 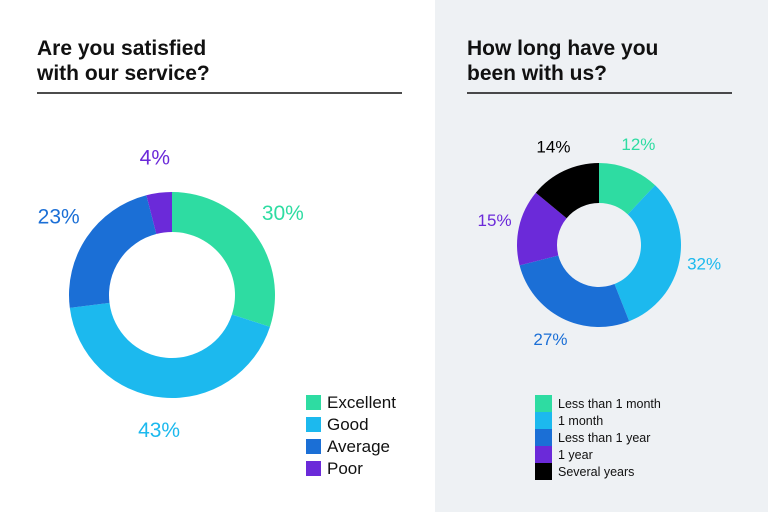 What do you see at coordinates (563, 61) in the screenshot?
I see `chart-title: How long have you been with us?` at bounding box center [563, 61].